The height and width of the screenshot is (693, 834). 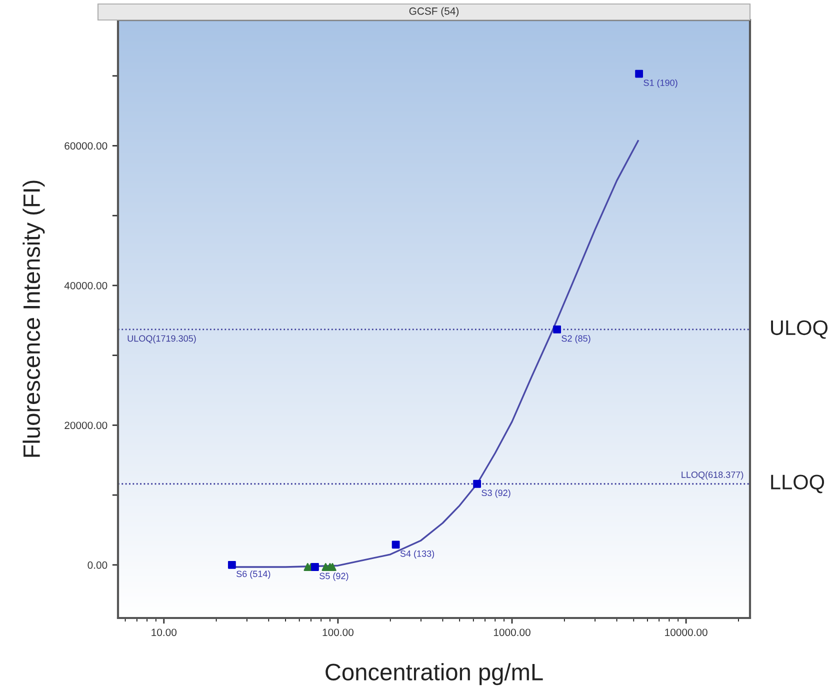 What do you see at coordinates (434, 12) in the screenshot?
I see `chart-title: GCSF (54)` at bounding box center [434, 12].